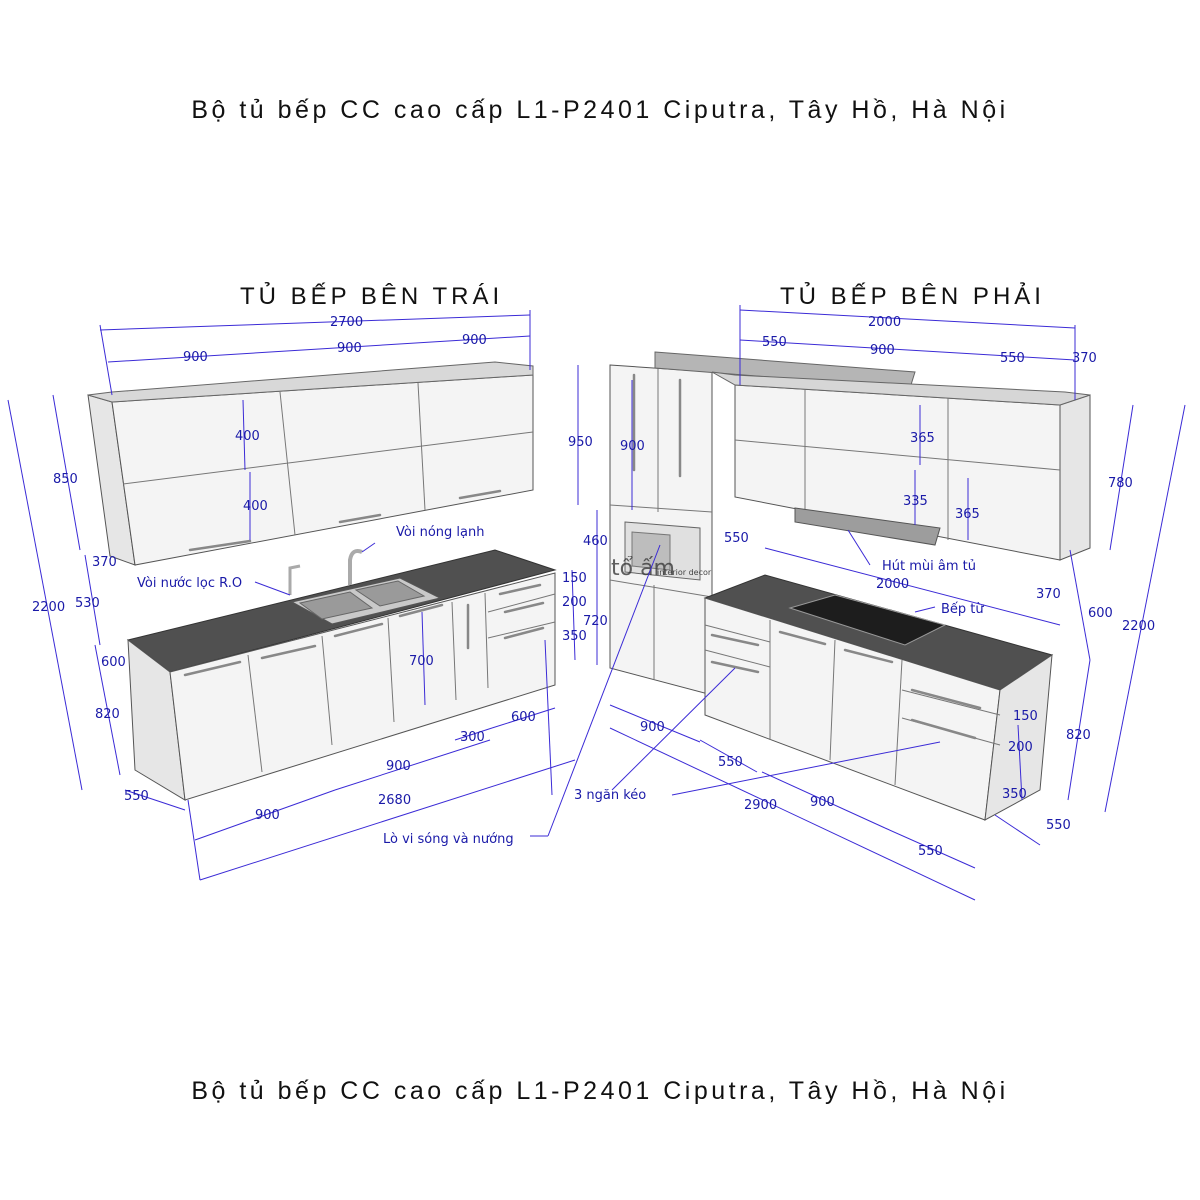 The width and height of the screenshot is (1200, 1200). I want to click on dim-right-base-550a: 550, so click(730, 762).